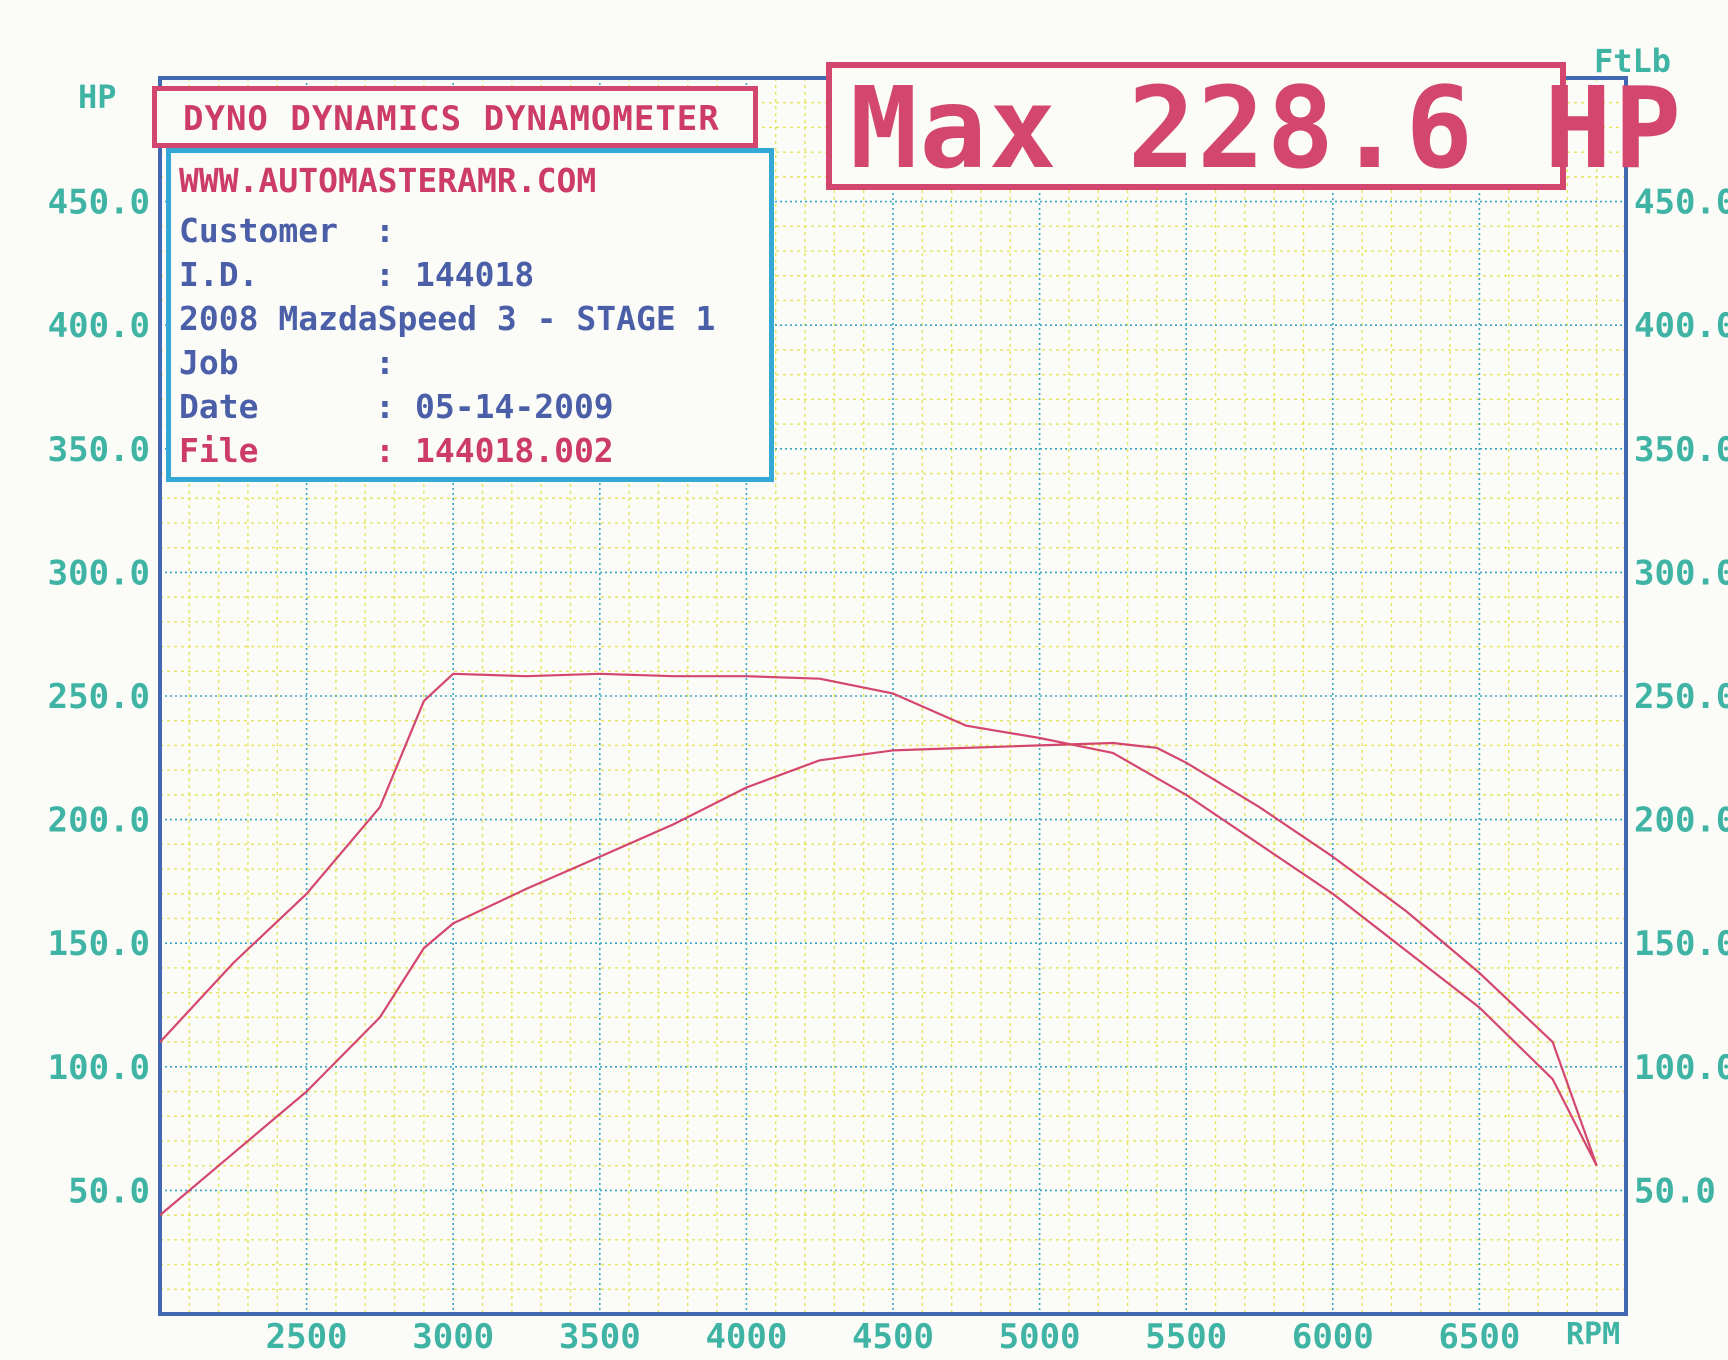 The height and width of the screenshot is (1360, 1728). What do you see at coordinates (396, 450) in the screenshot?
I see `info-row: File:144018.002` at bounding box center [396, 450].